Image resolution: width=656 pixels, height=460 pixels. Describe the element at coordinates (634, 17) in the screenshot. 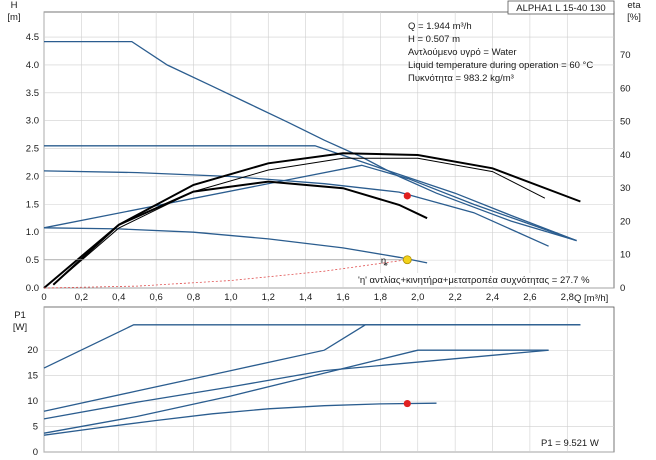

I see `y2-axis-unit: [%]` at that location.